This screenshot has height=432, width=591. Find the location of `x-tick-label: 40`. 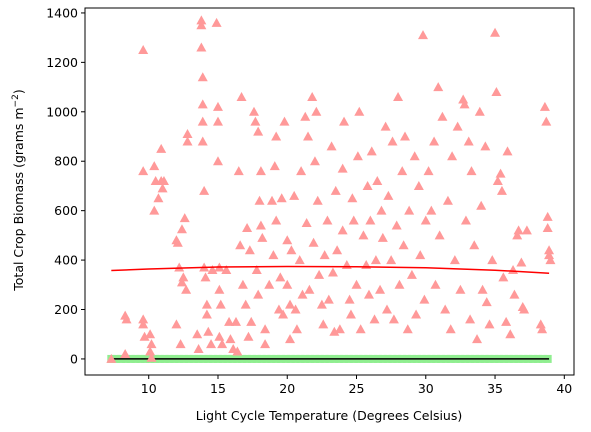

x-tick-label: 40 is located at coordinates (564, 388).